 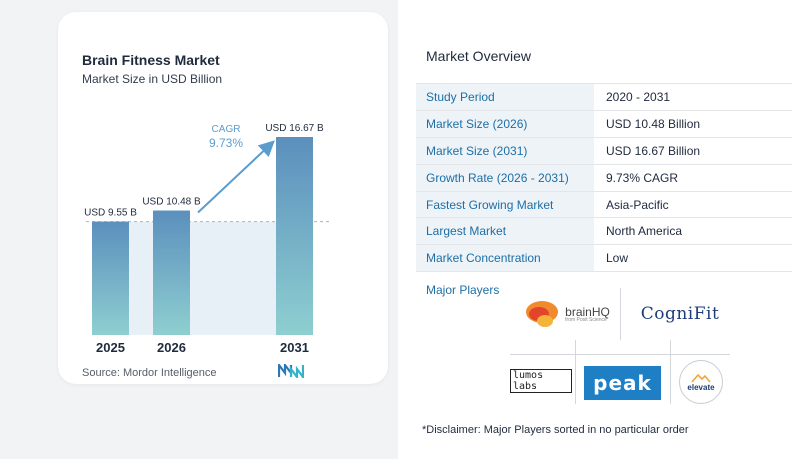 What do you see at coordinates (604, 259) in the screenshot?
I see `overview-row: Market Concentration Low` at bounding box center [604, 259].